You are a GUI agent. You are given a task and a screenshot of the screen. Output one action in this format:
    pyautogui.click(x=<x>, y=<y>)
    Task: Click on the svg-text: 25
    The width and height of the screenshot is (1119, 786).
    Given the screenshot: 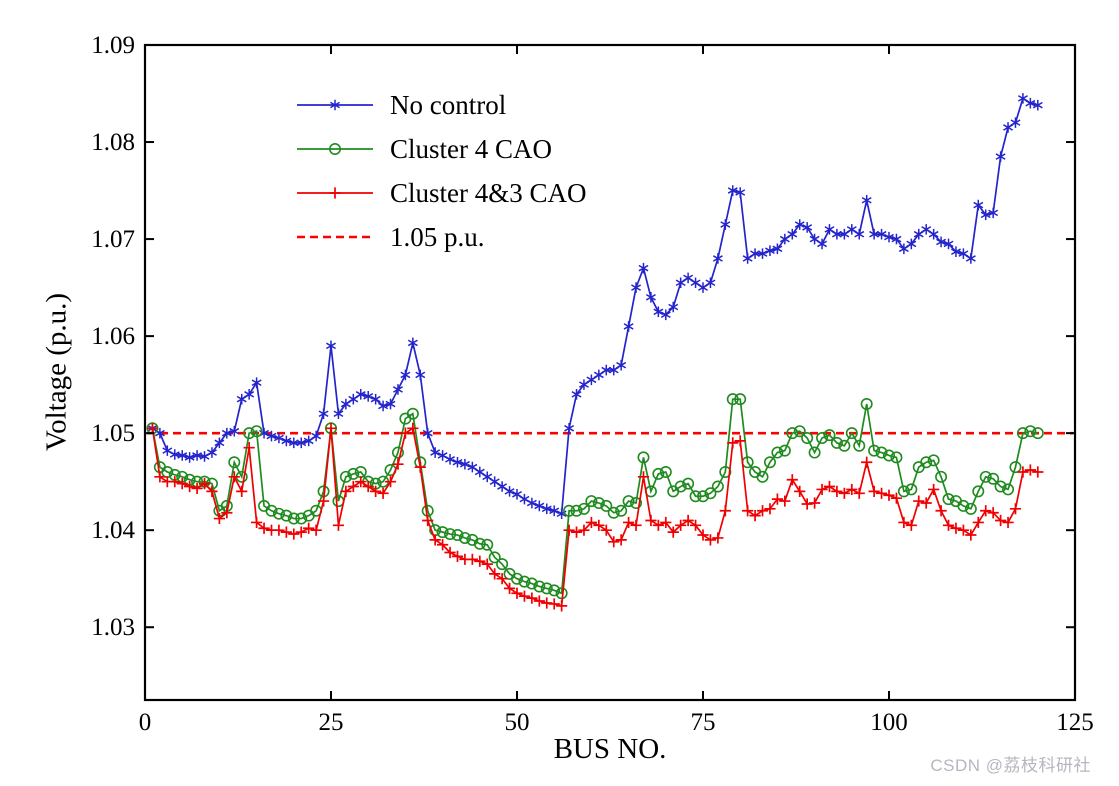 What is the action you would take?
    pyautogui.click(x=331, y=722)
    